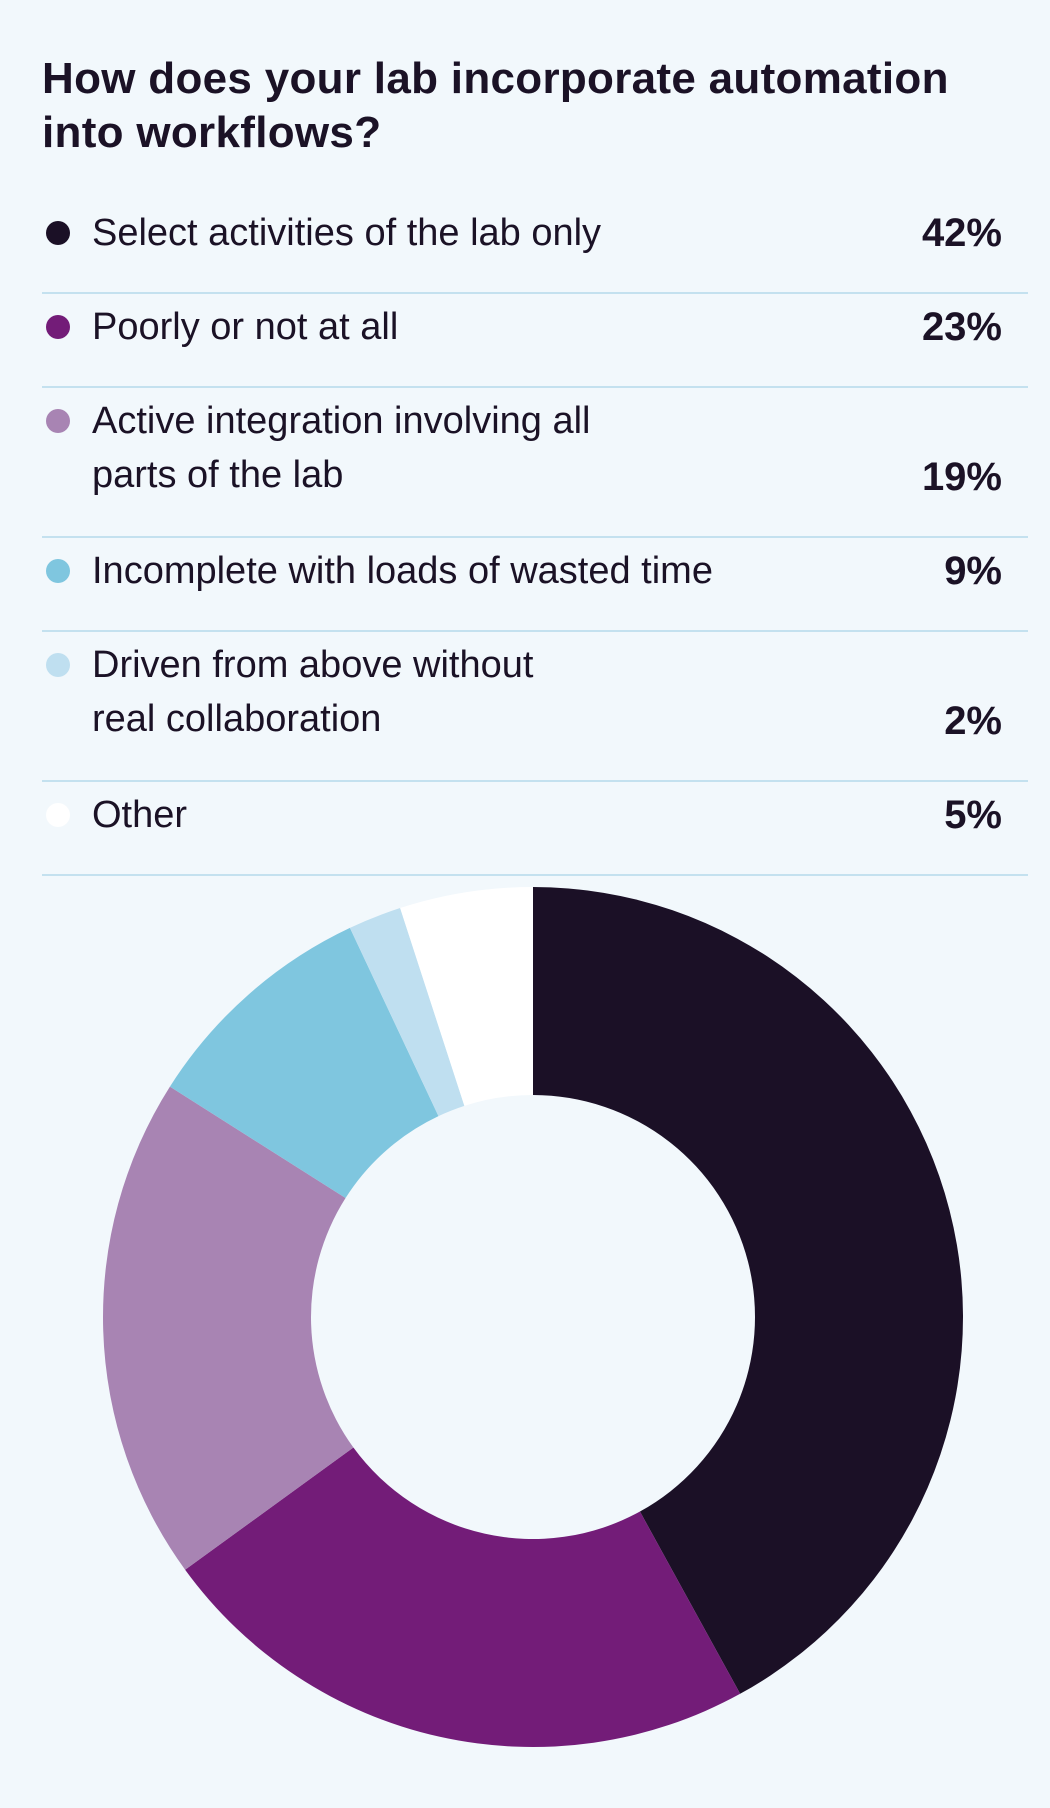 This screenshot has height=1808, width=1050. Describe the element at coordinates (304, 1063) in the screenshot. I see `donut-slice-incomplete-wasted-time` at that location.